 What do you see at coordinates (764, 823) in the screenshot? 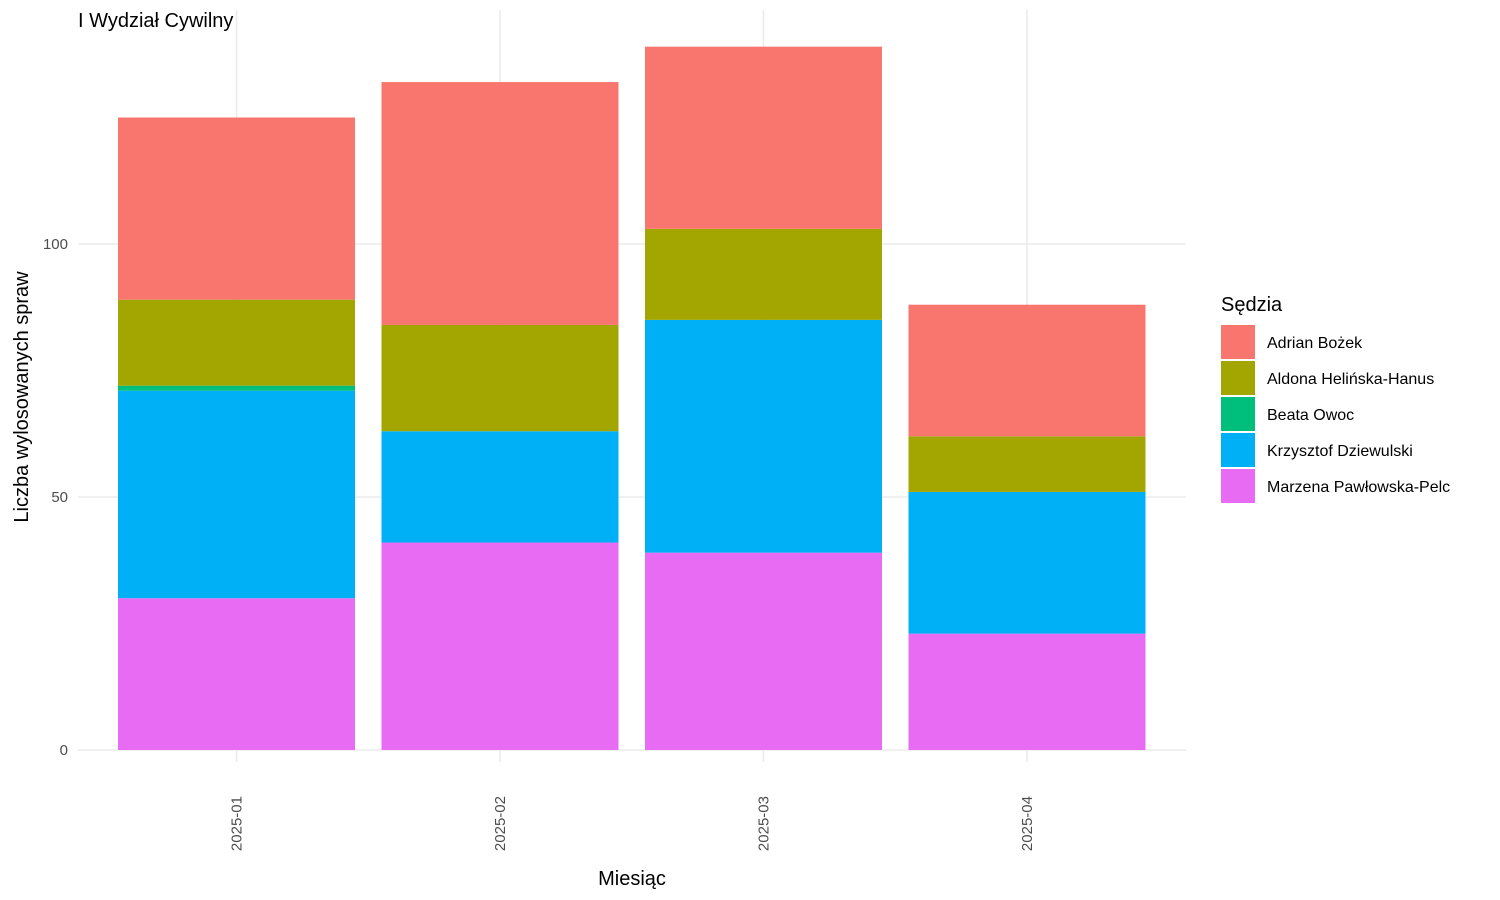
I see `x-tick-label: 2025-03` at bounding box center [764, 823].